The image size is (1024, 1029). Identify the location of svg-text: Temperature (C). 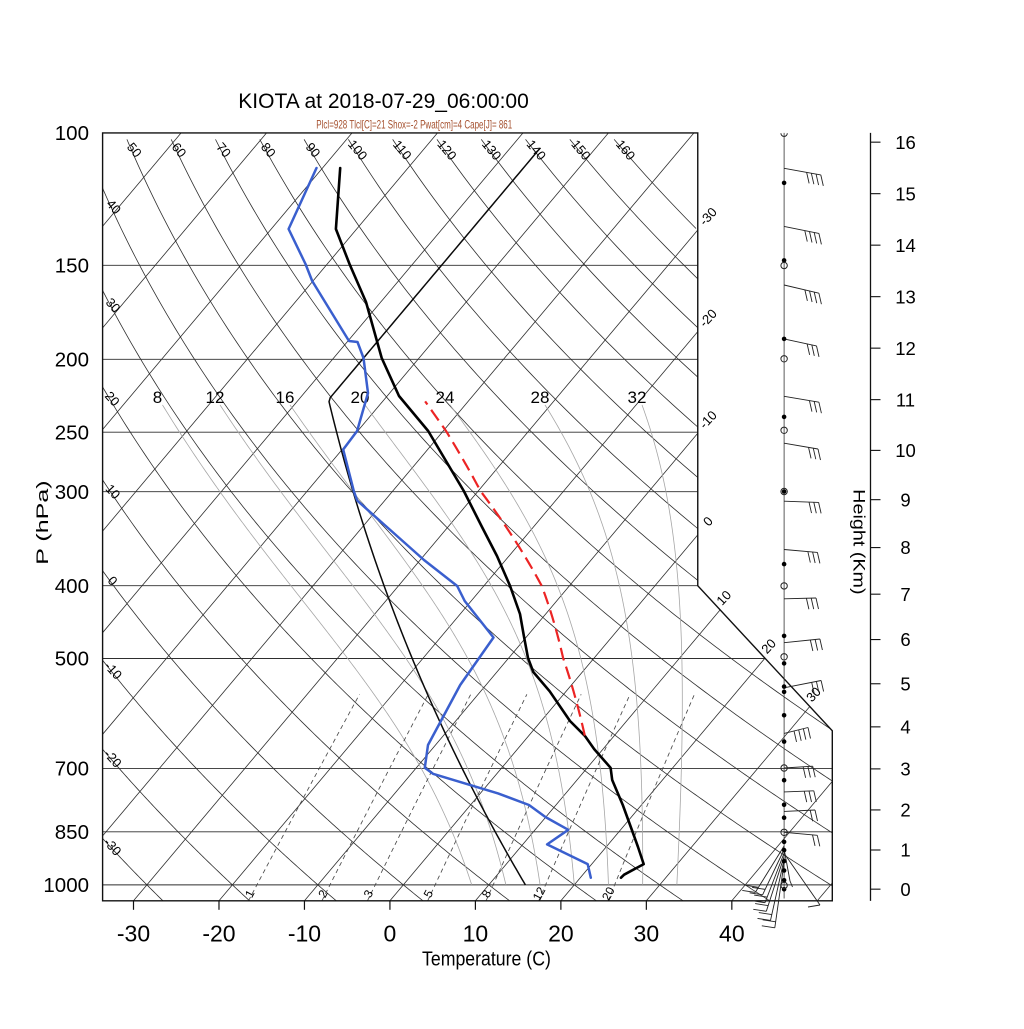
(486, 958).